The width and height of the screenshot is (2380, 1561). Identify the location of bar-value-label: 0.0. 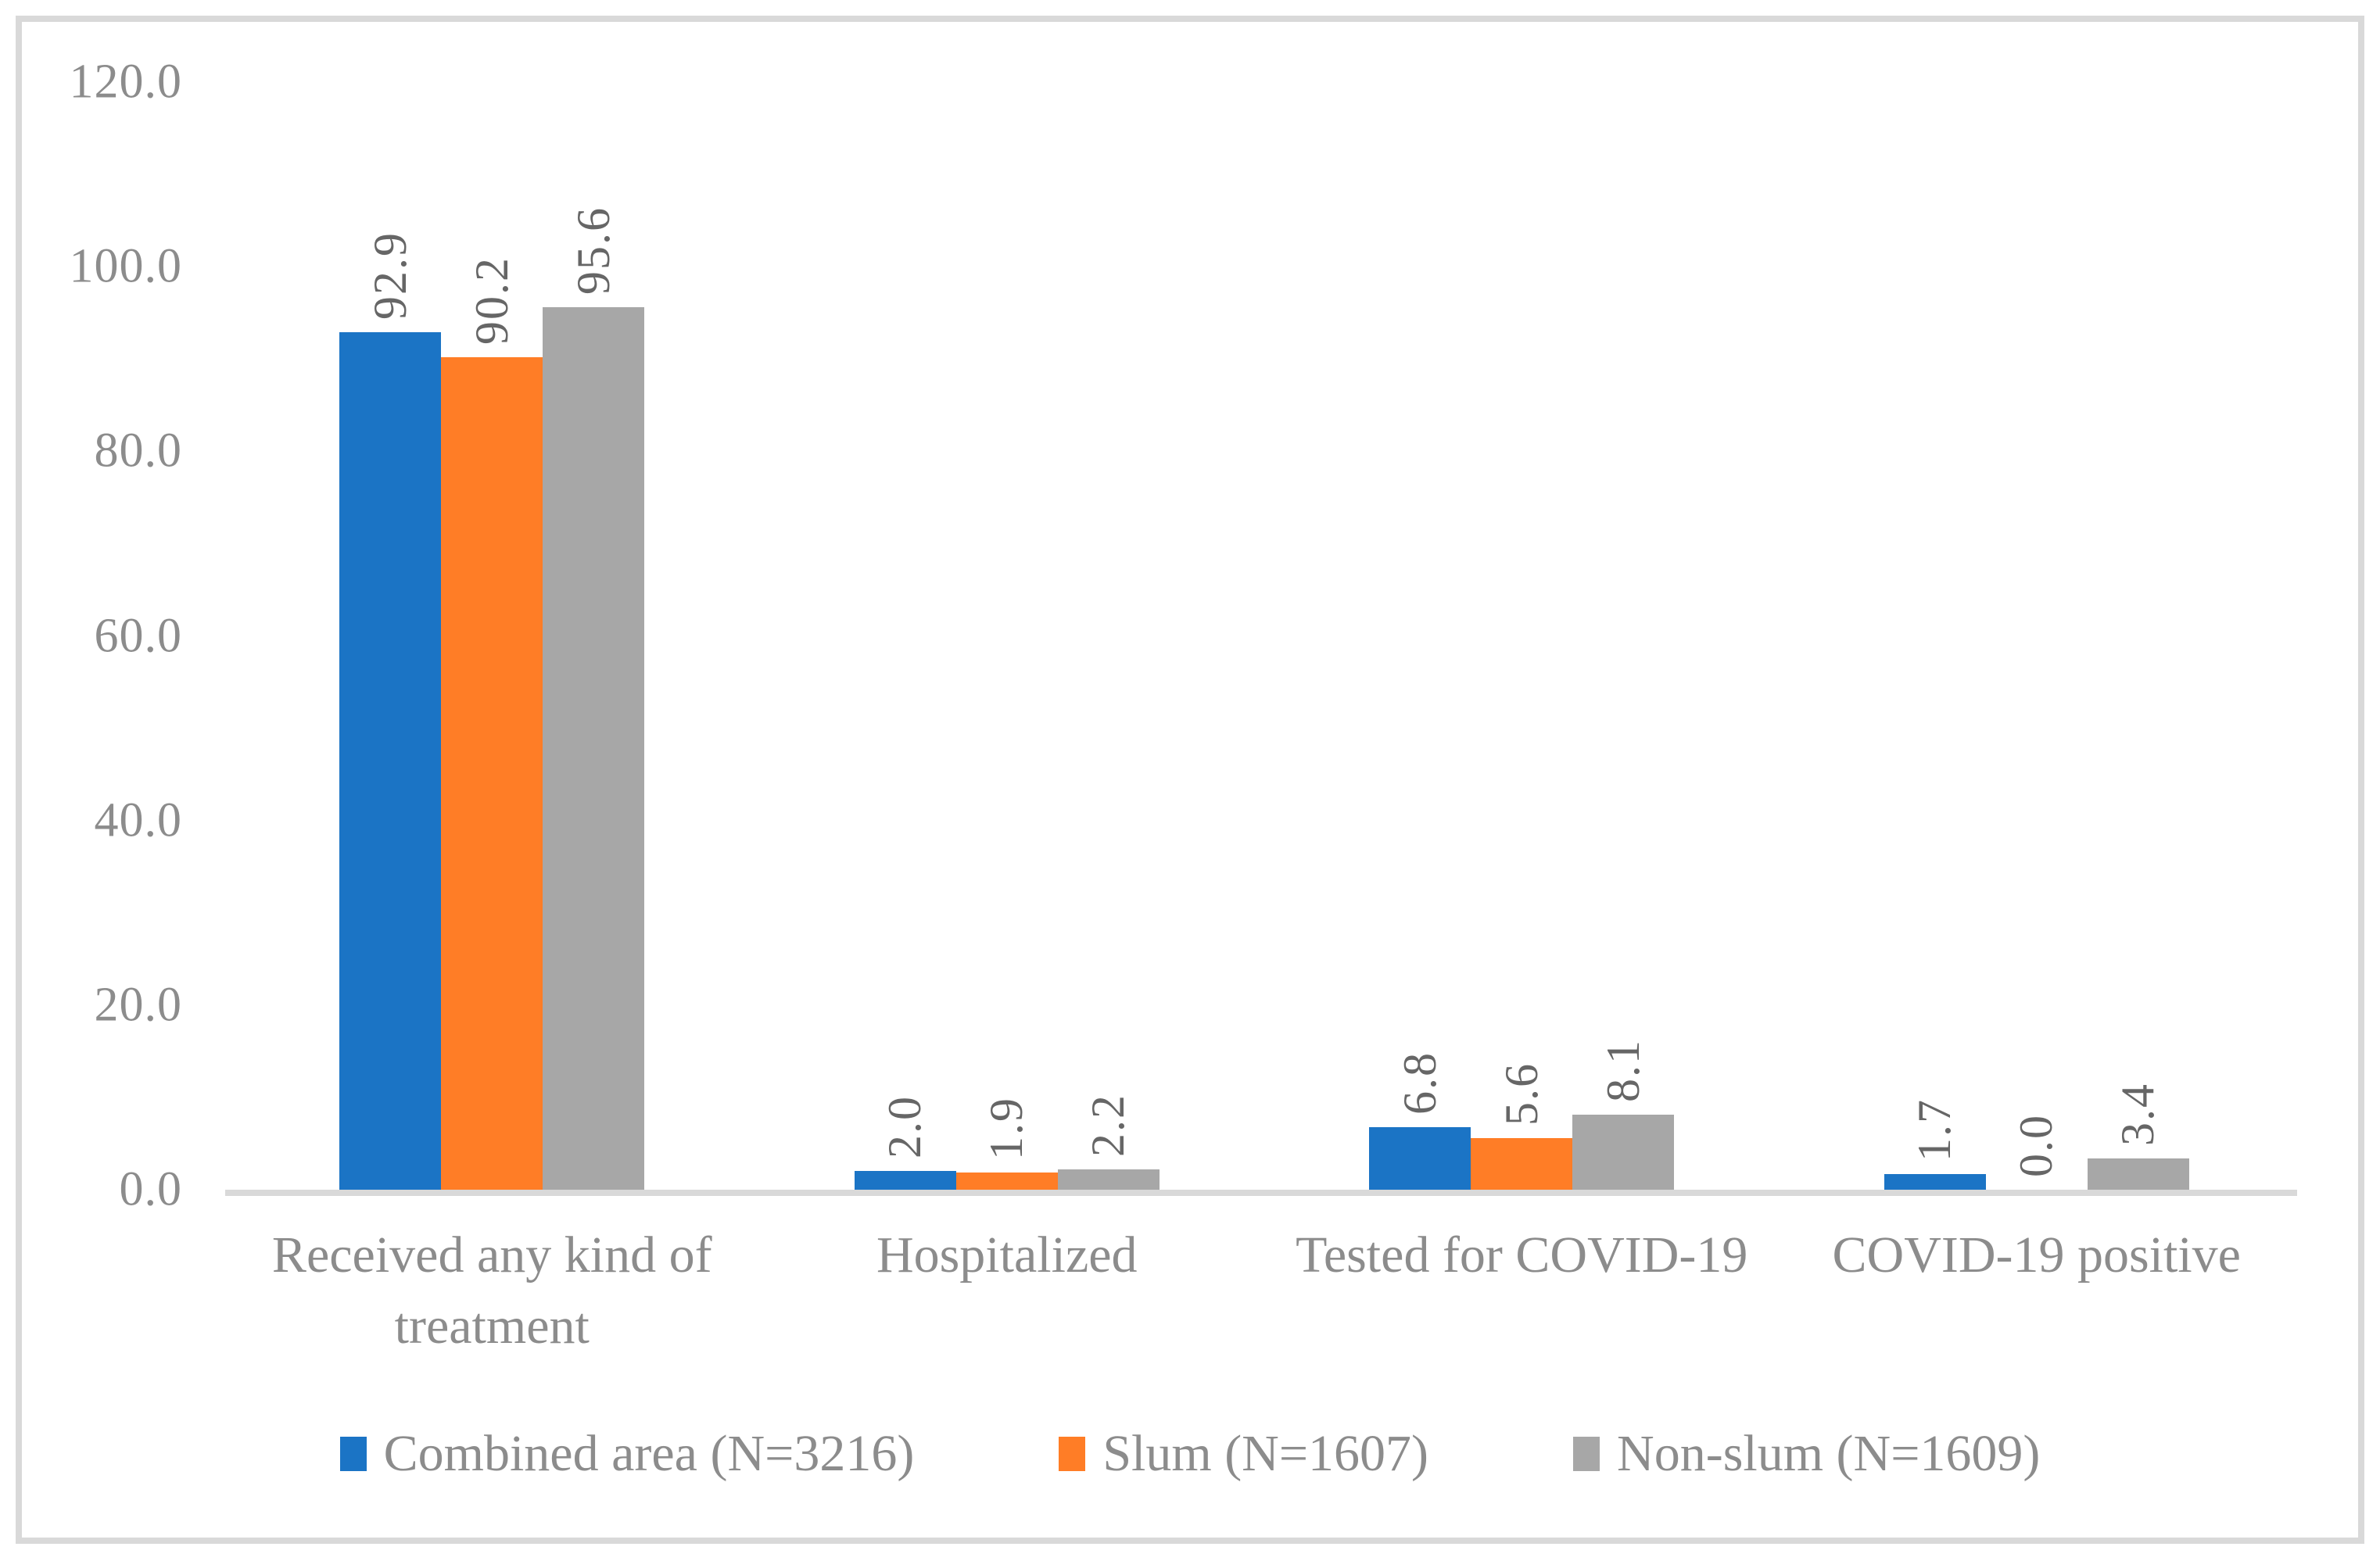
(2036, 1145).